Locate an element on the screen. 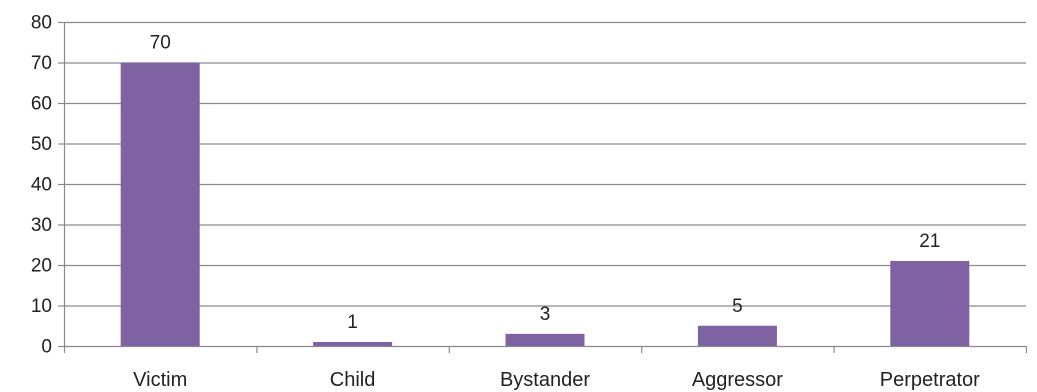 This screenshot has width=1037, height=392. y-tick-label: 30 is located at coordinates (41, 225).